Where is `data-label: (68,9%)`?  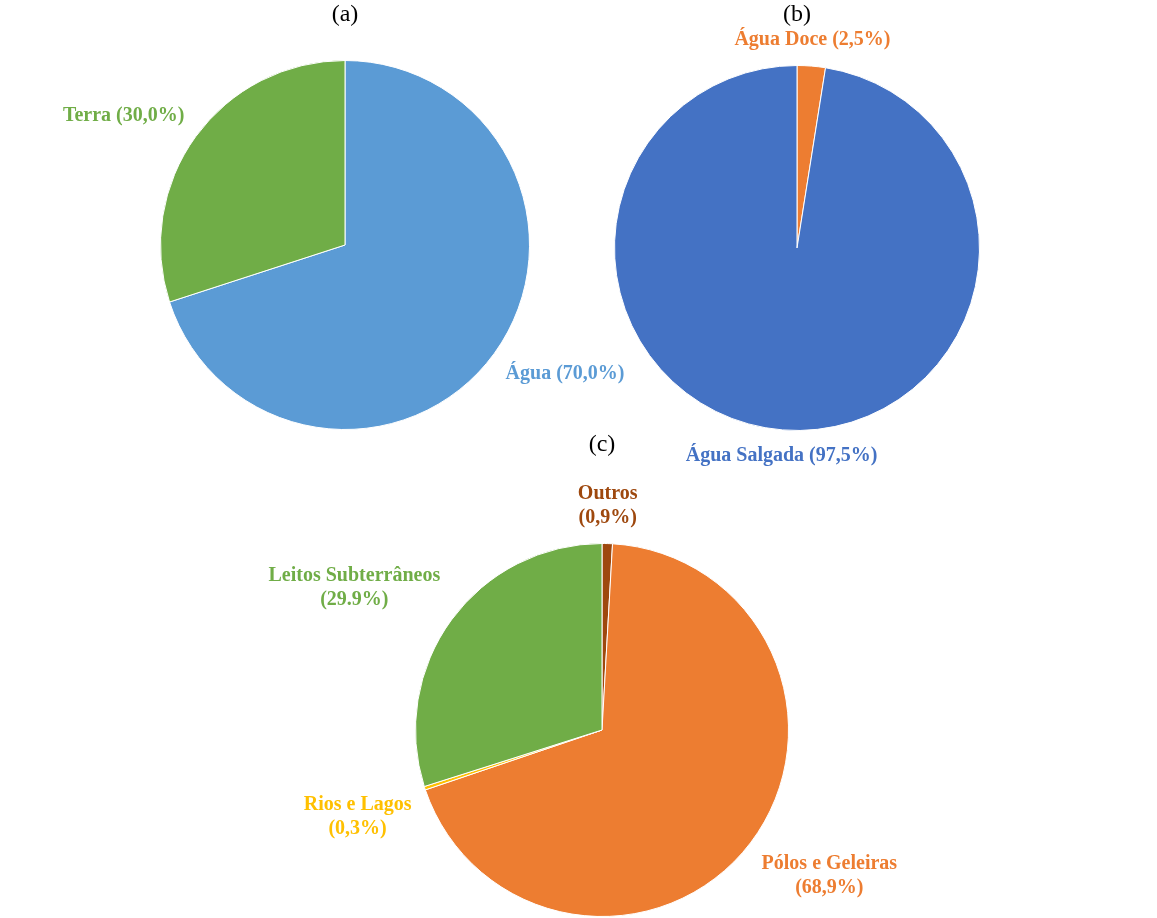
data-label: (68,9%) is located at coordinates (829, 886).